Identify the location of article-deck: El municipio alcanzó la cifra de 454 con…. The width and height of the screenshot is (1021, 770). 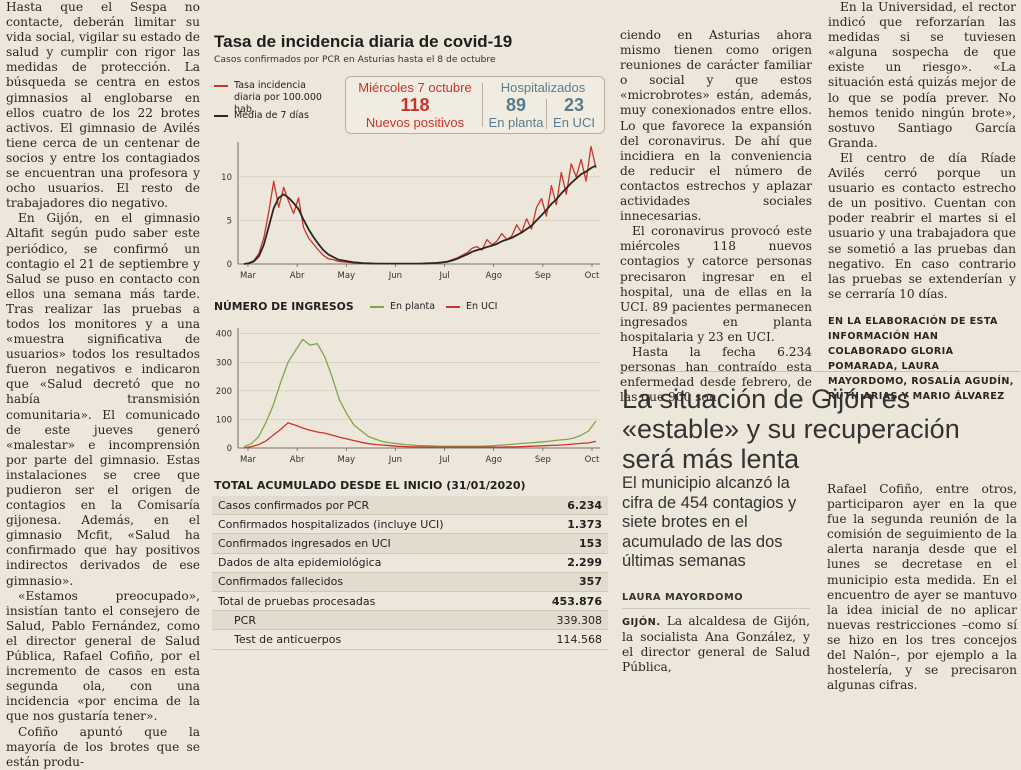
(709, 522).